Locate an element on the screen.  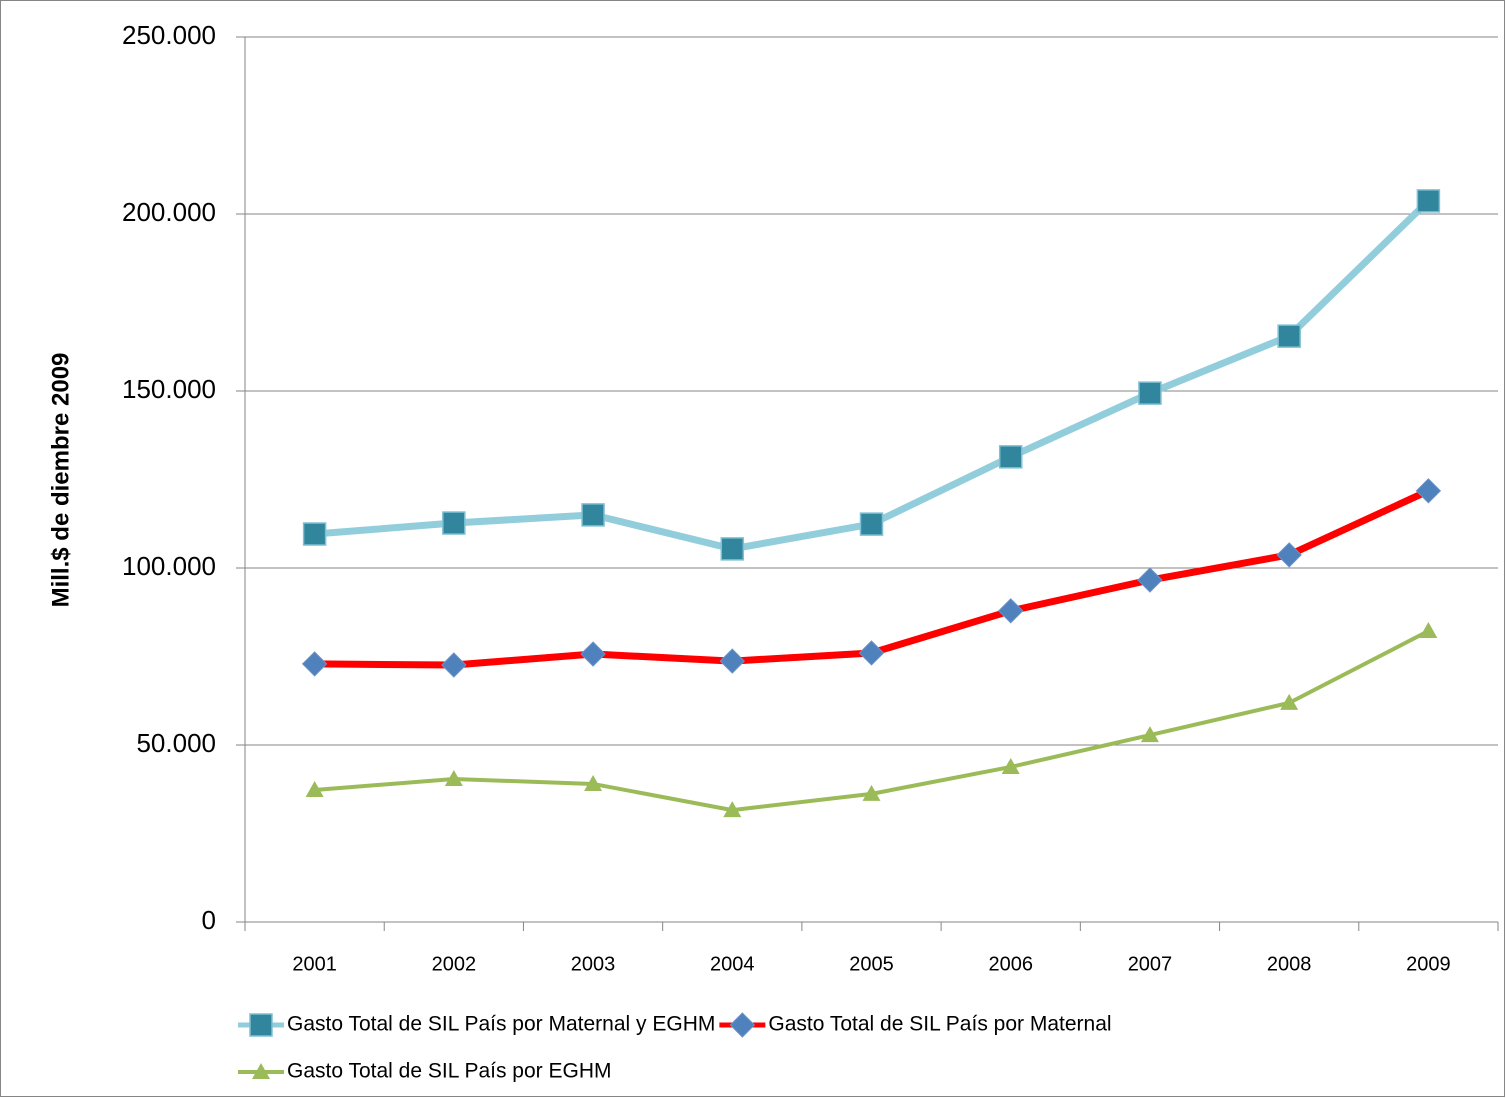
y-tick-label: 200.000 is located at coordinates (169, 212).